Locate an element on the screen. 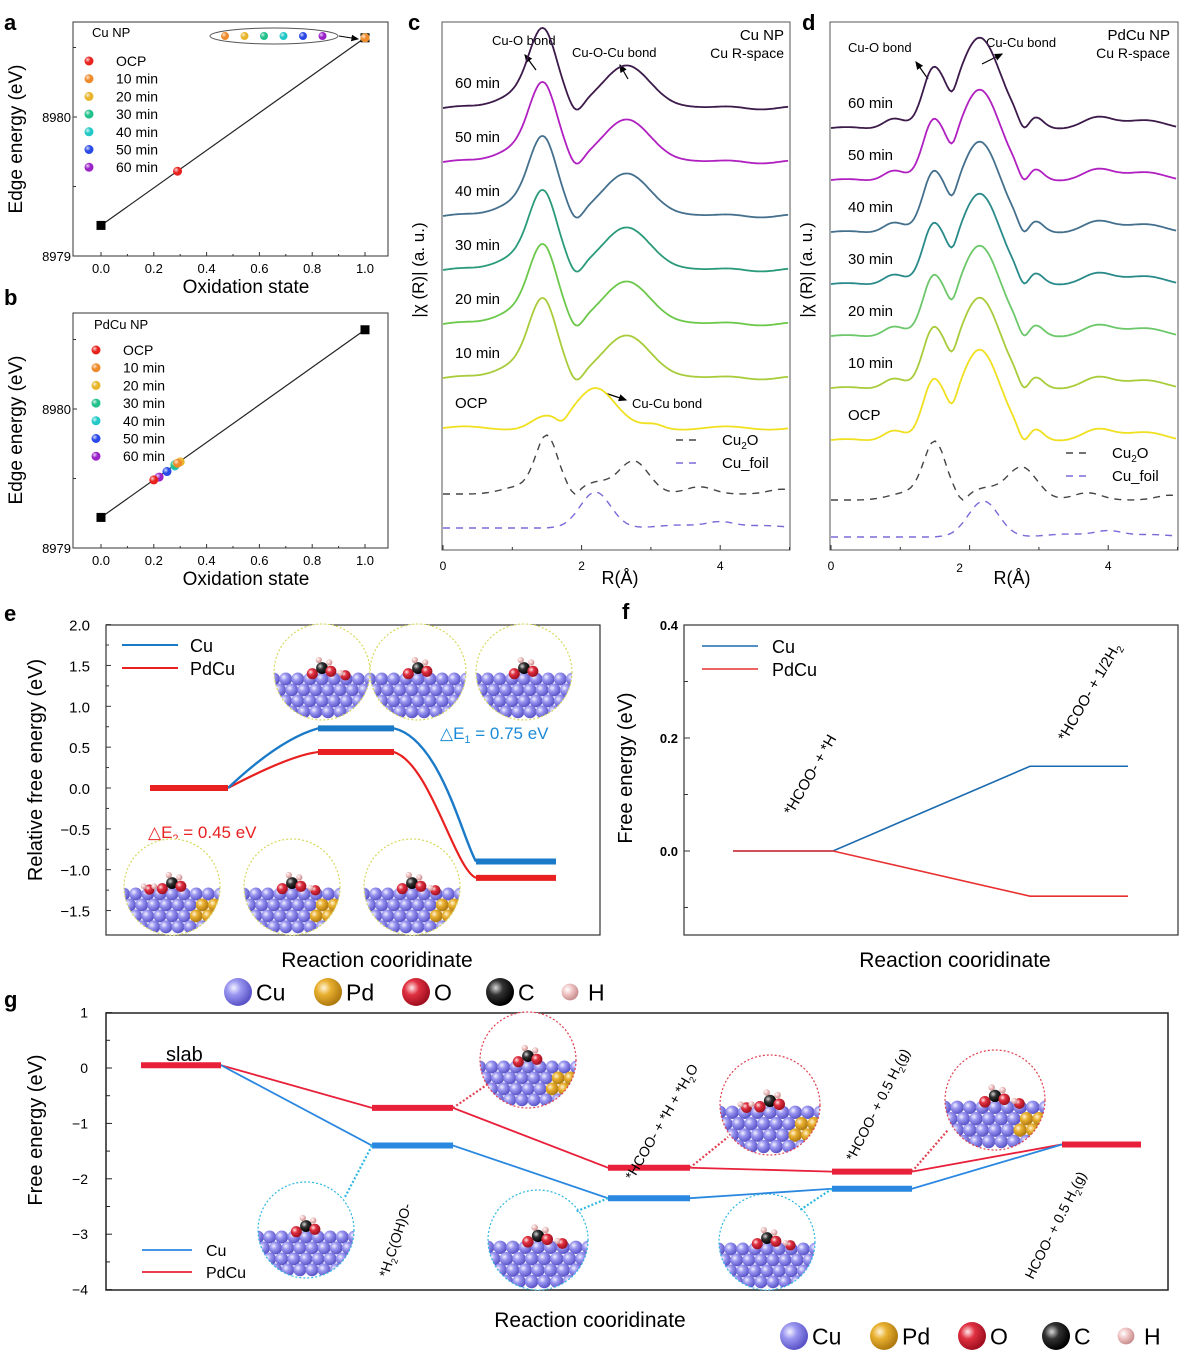 The width and height of the screenshot is (1202, 1362). x-tick-label: 0.4 is located at coordinates (207, 268).